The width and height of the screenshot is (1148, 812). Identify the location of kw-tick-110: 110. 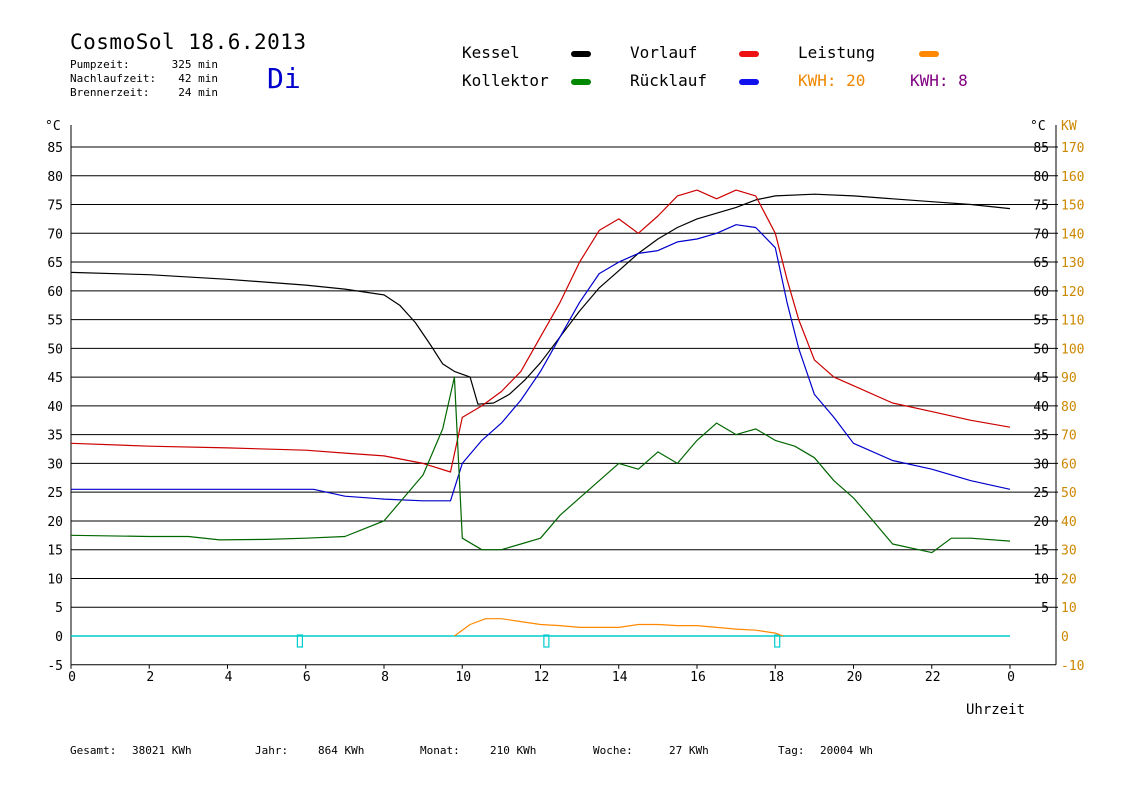
(1072, 321).